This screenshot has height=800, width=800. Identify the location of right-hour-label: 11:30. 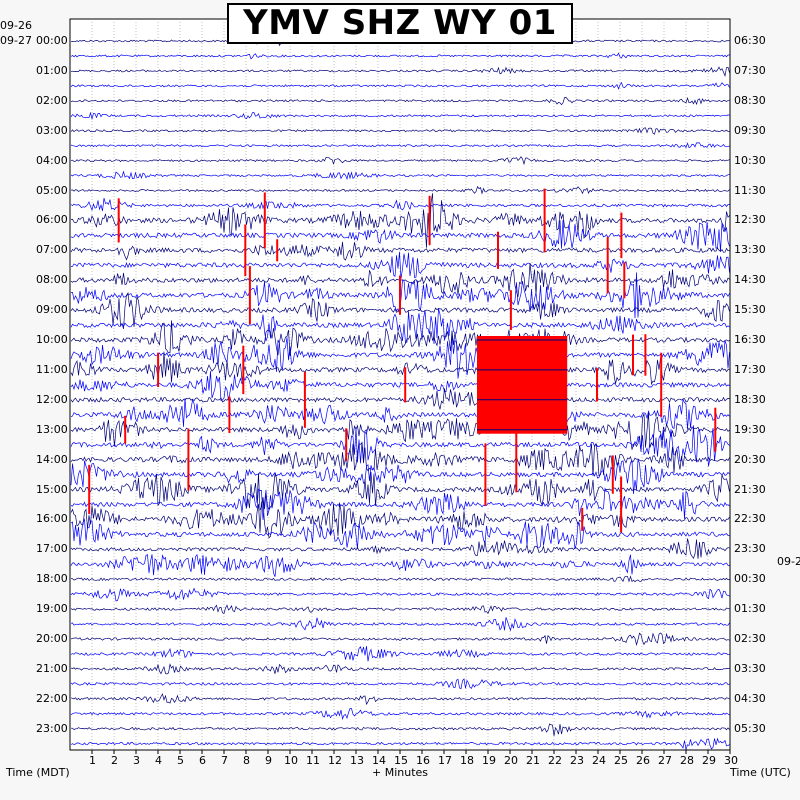
(750, 190).